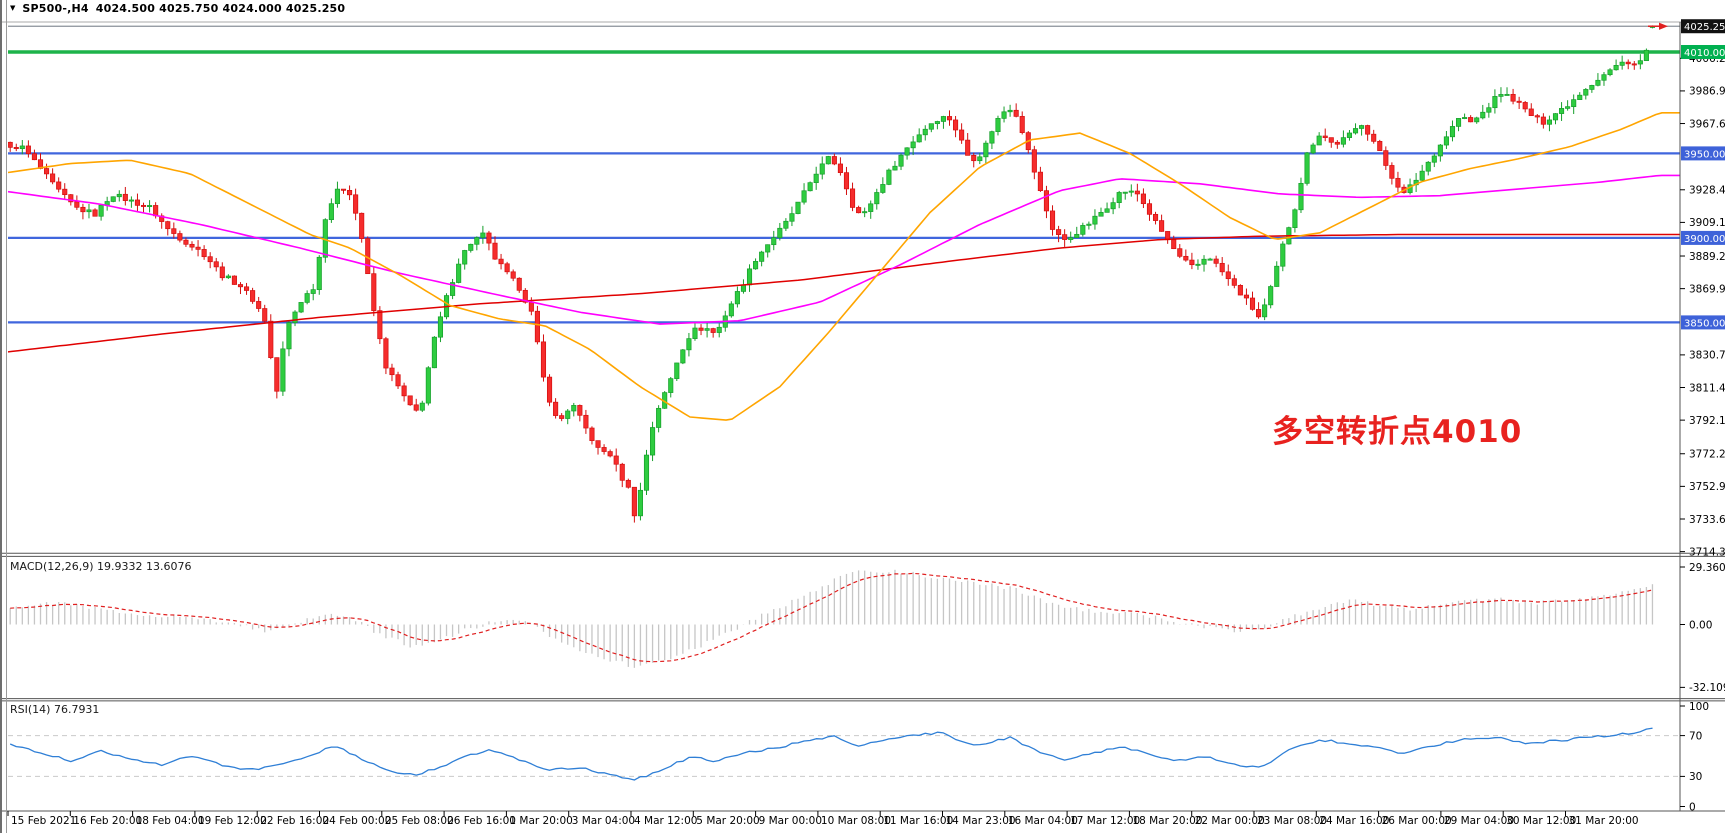 Image resolution: width=1725 pixels, height=833 pixels. What do you see at coordinates (1707, 421) in the screenshot?
I see `svg-text: 3792.170` at bounding box center [1707, 421].